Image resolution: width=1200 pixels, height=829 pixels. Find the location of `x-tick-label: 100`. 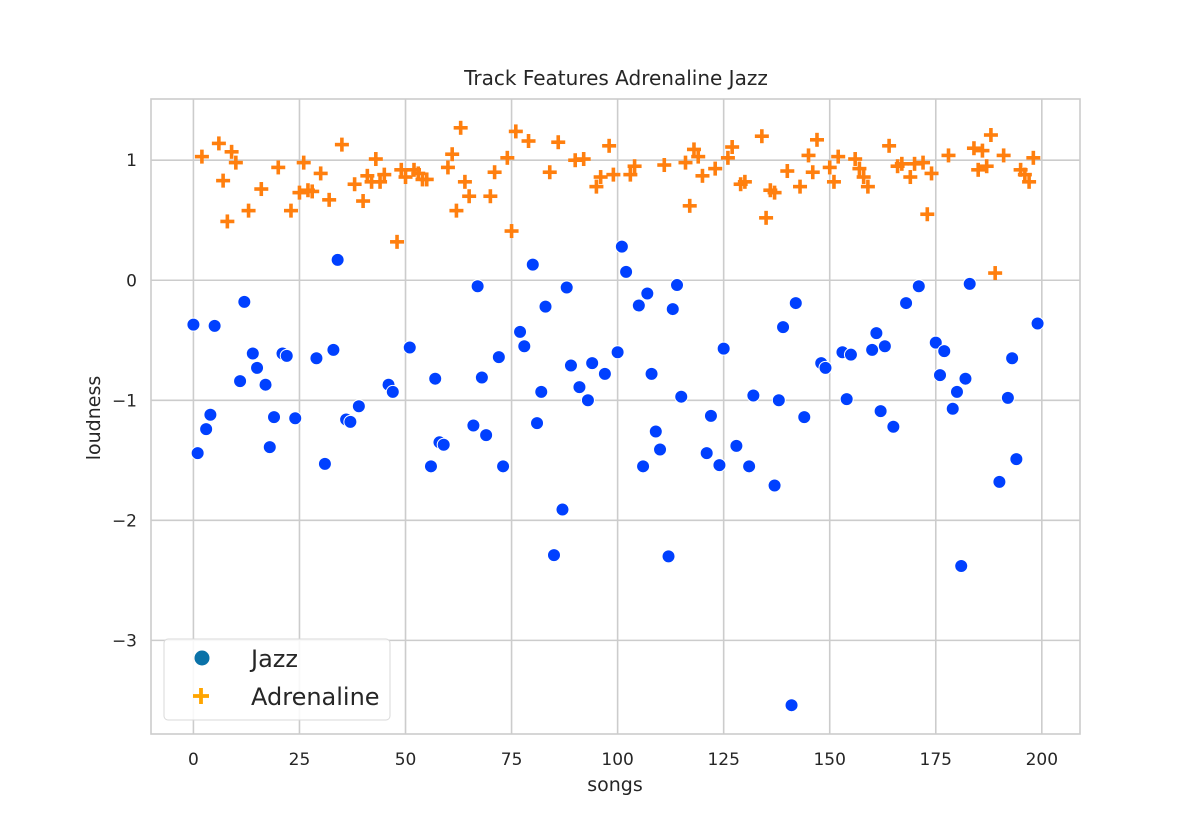

x-tick-label: 100 is located at coordinates (617, 760).